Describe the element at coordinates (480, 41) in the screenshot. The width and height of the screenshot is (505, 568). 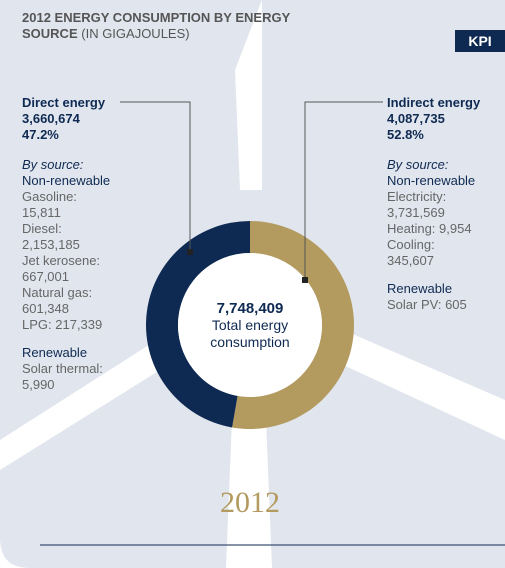
I see `badge: KPI` at that location.